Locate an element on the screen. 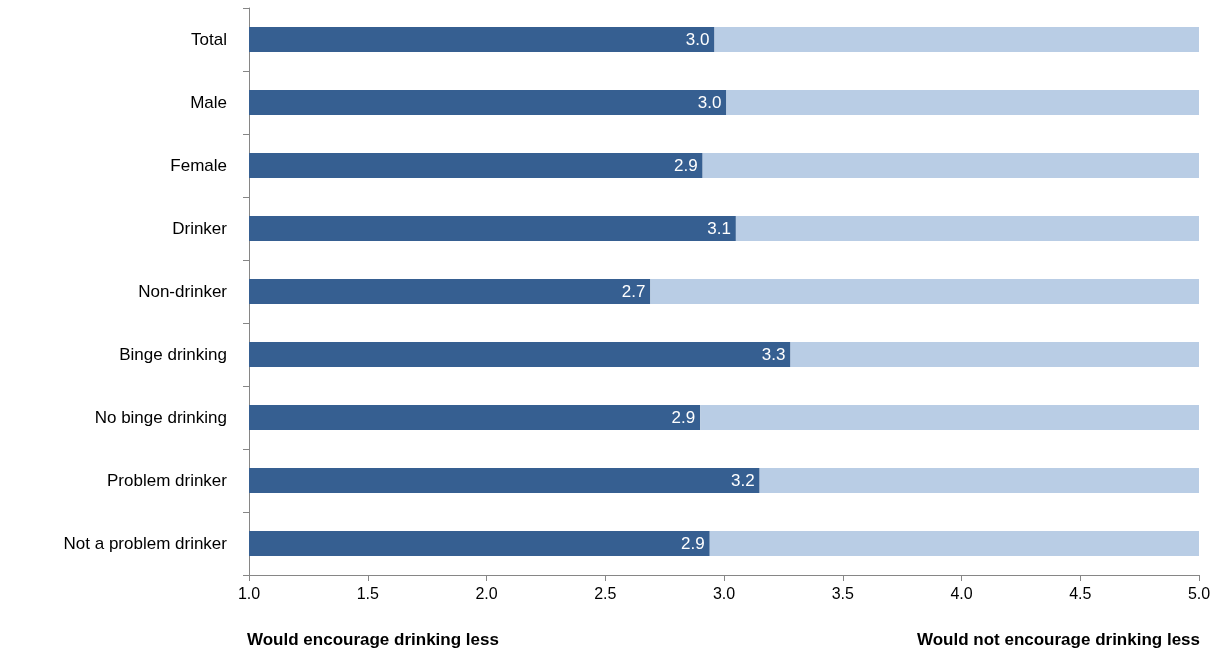 This screenshot has width=1227, height=659. x-tick-label: 4.0 is located at coordinates (961, 593).